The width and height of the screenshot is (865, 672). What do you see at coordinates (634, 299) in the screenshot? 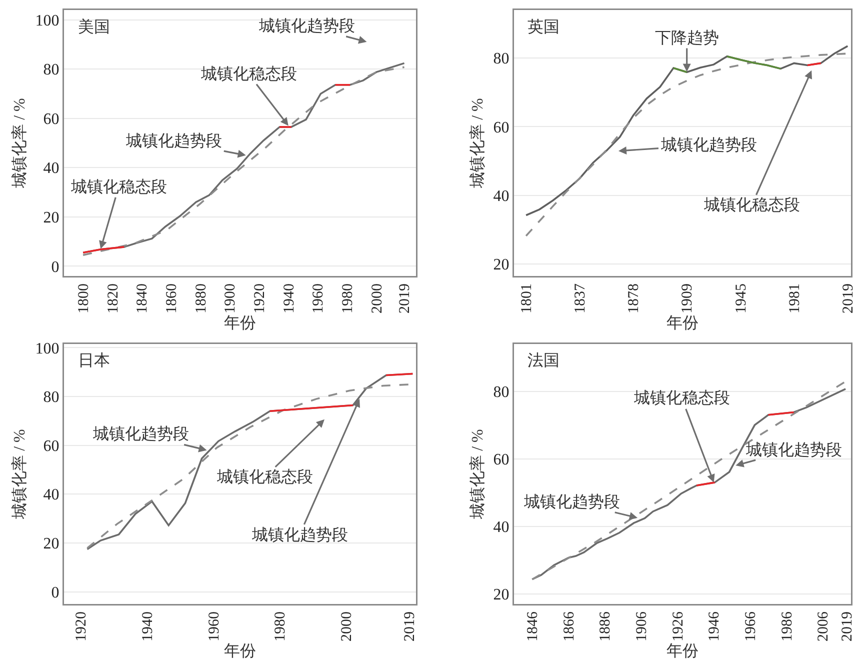
I see `x-tick-label: 1878` at bounding box center [634, 299].